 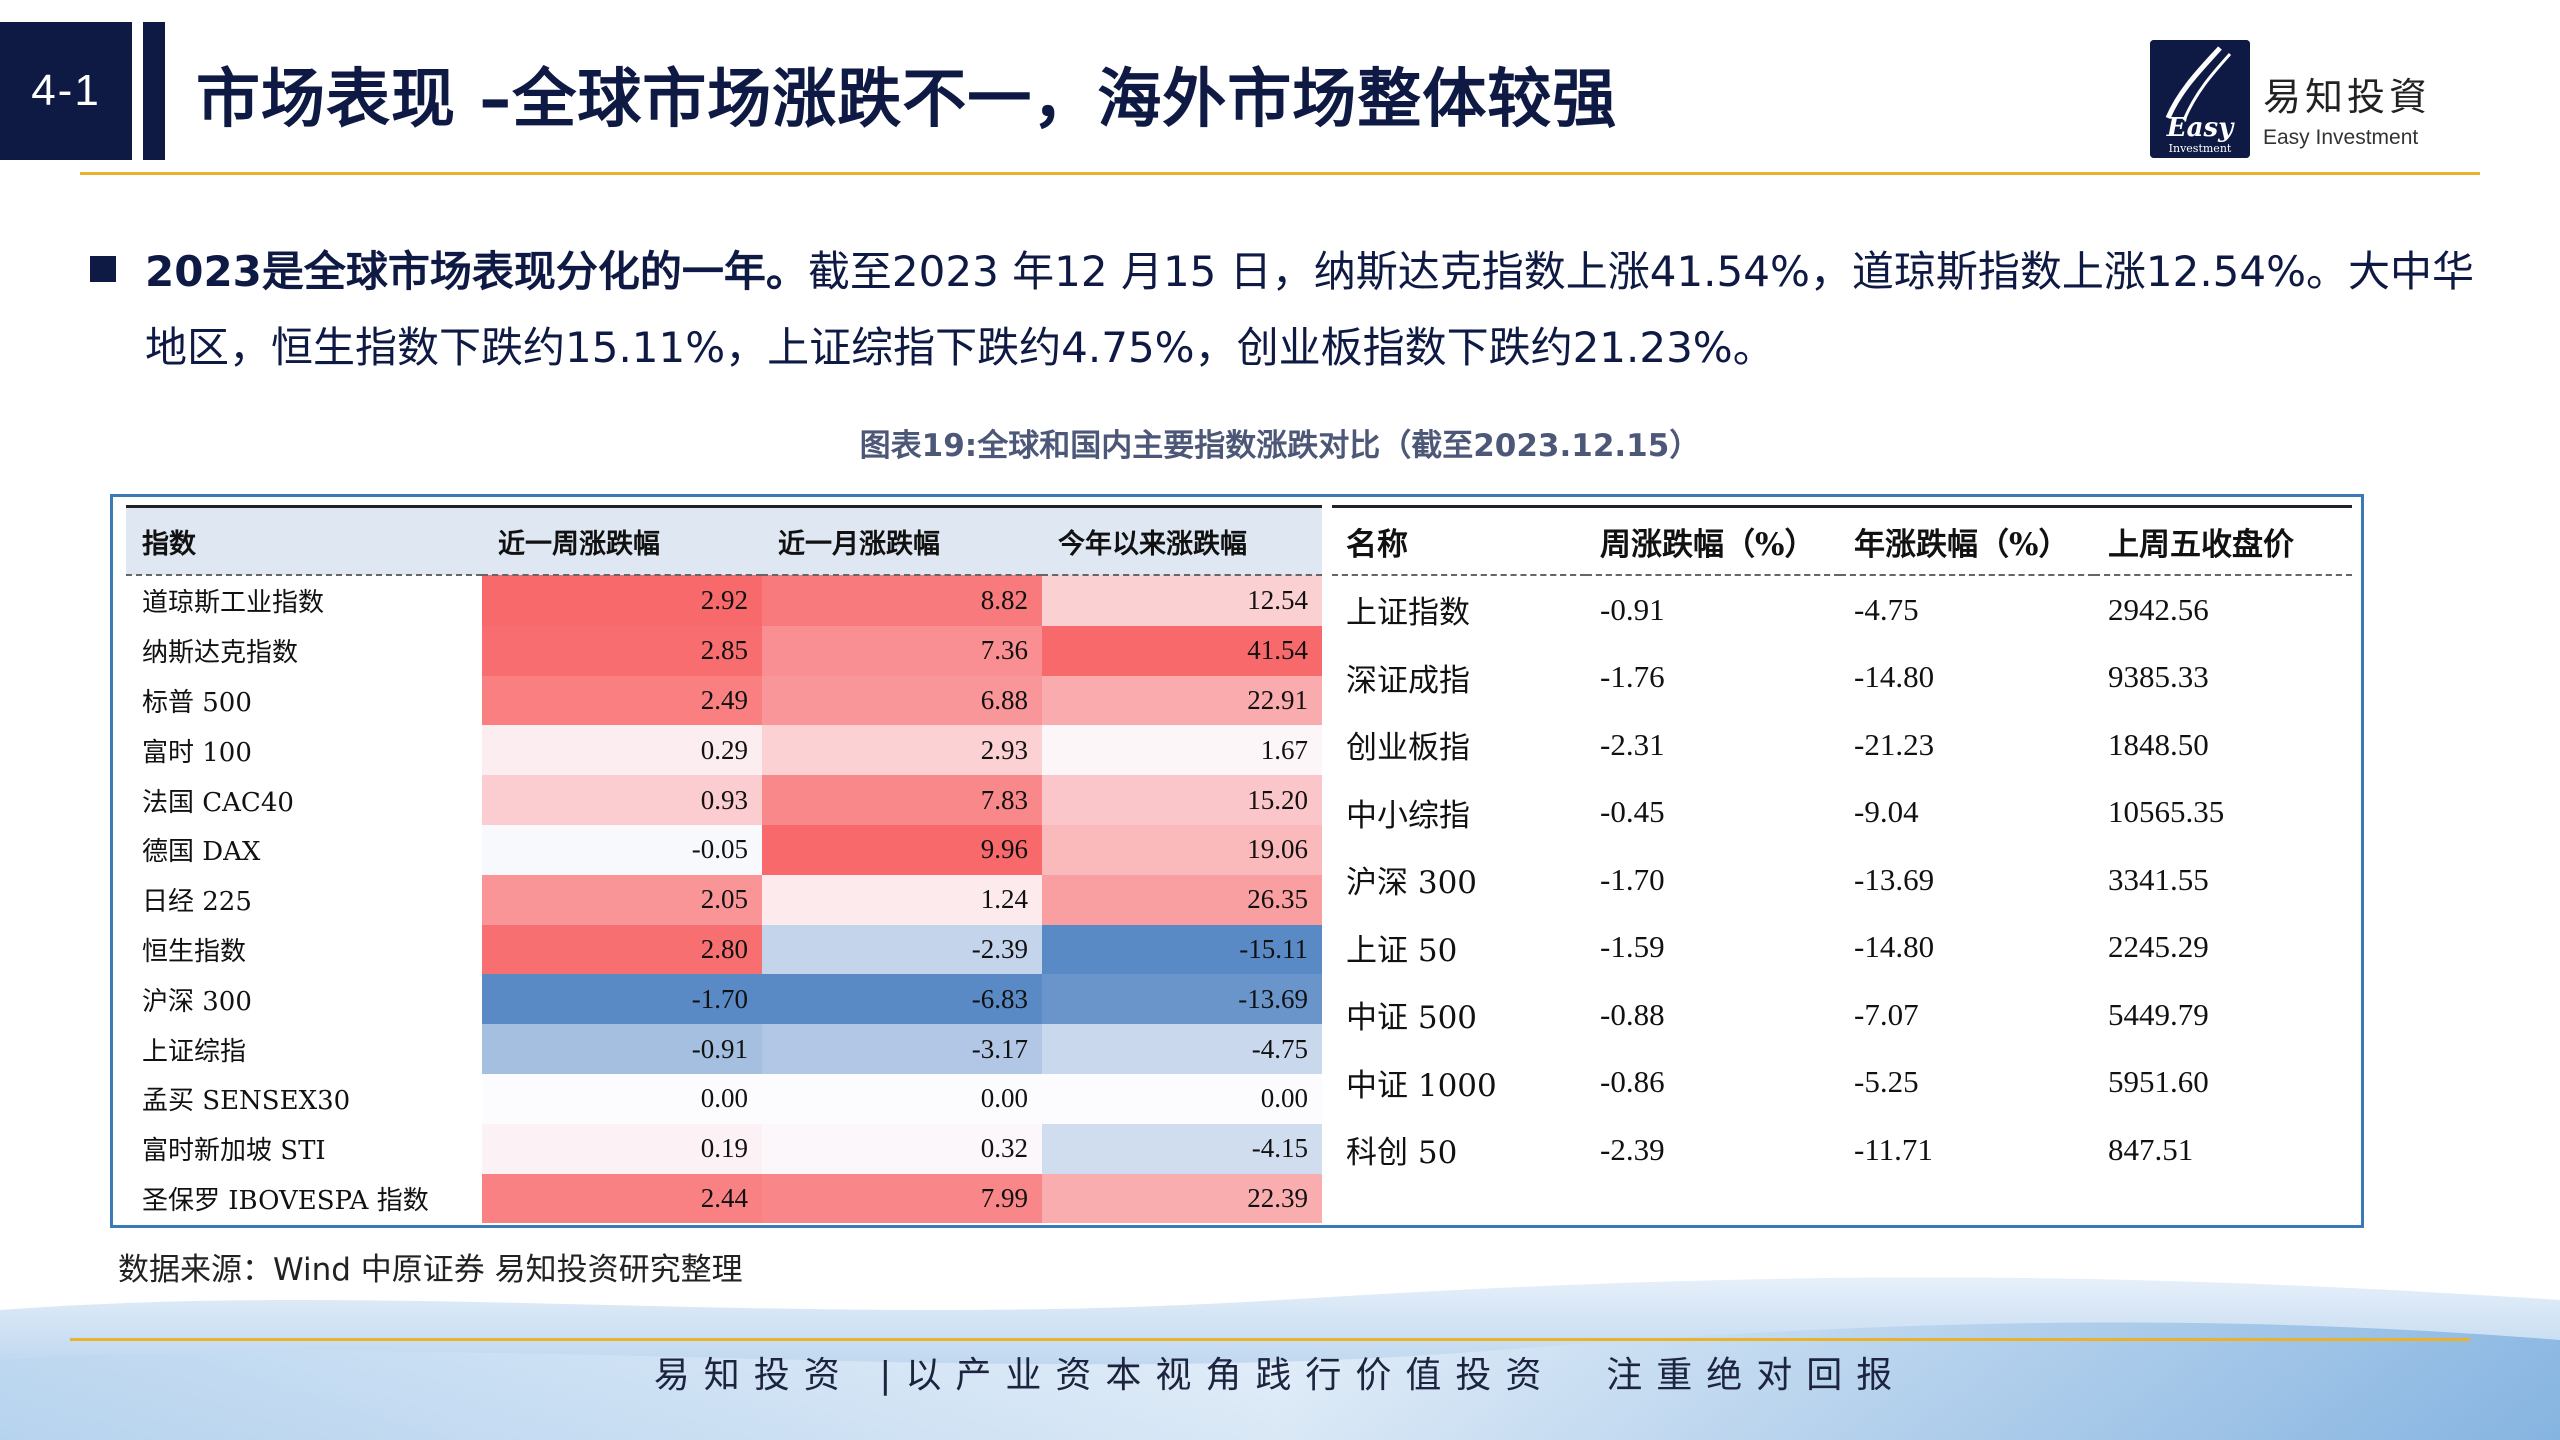 What do you see at coordinates (2347, 97) in the screenshot?
I see `logo-name: 易知投資` at bounding box center [2347, 97].